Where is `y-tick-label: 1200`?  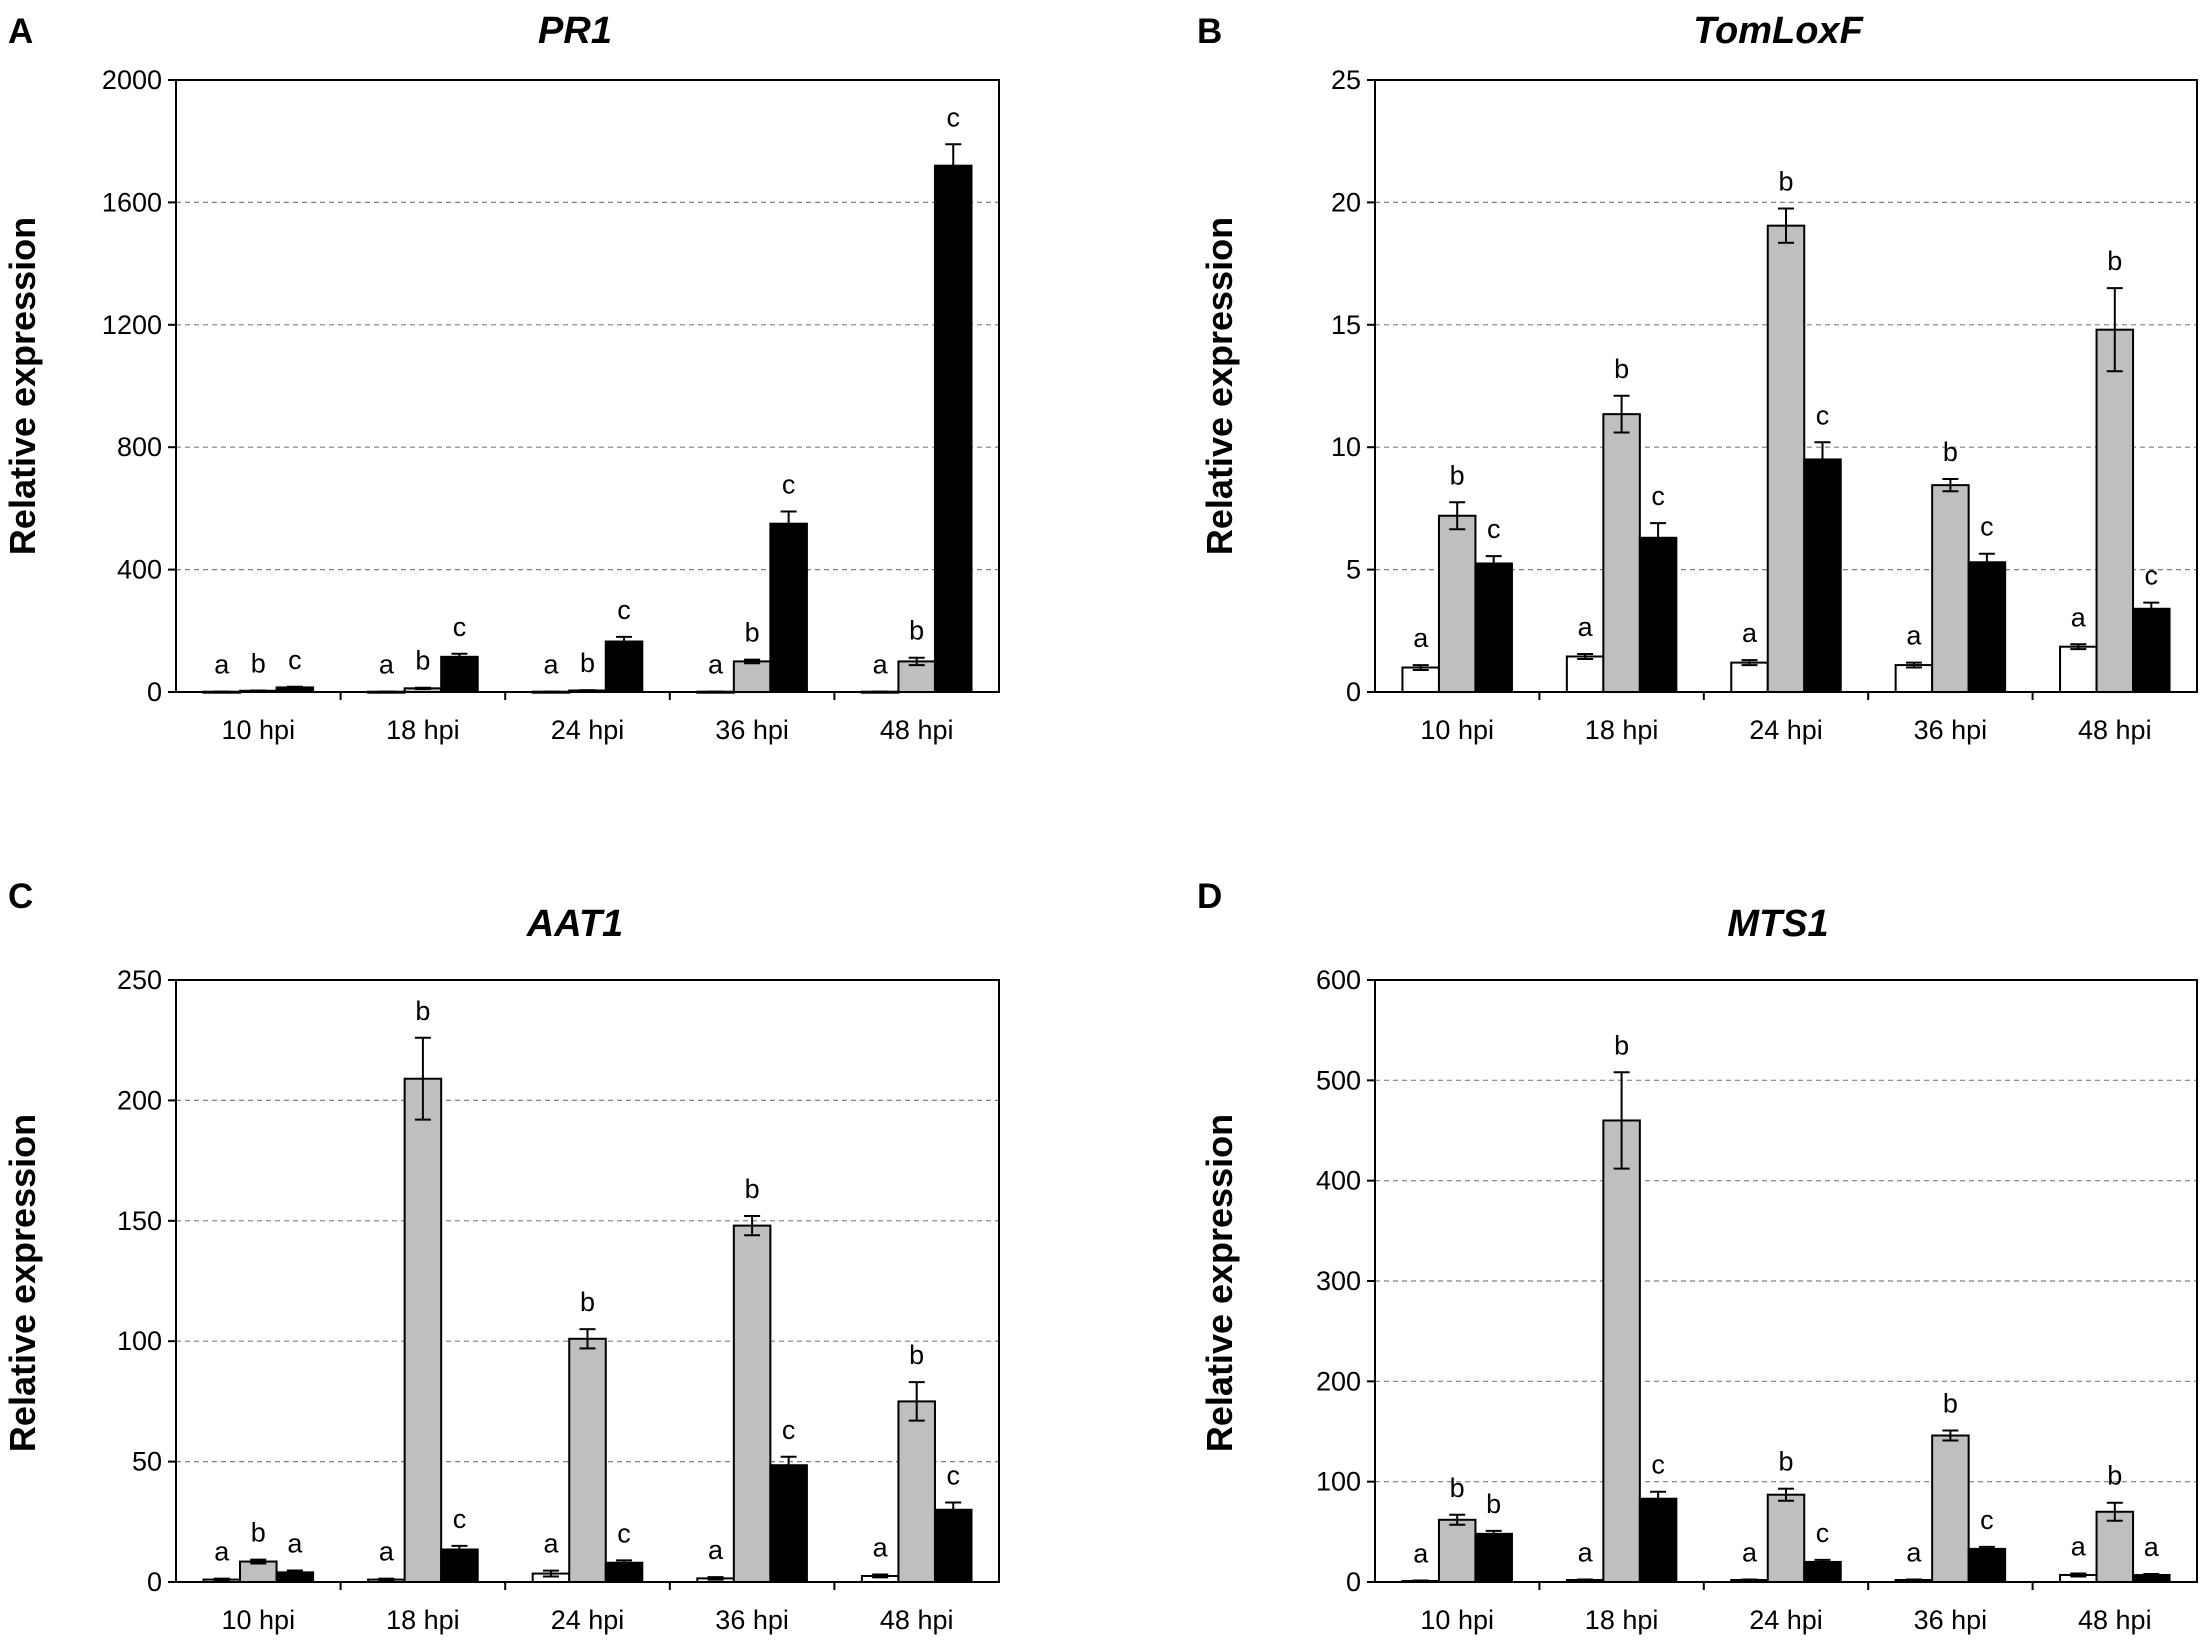 y-tick-label: 1200 is located at coordinates (132, 325).